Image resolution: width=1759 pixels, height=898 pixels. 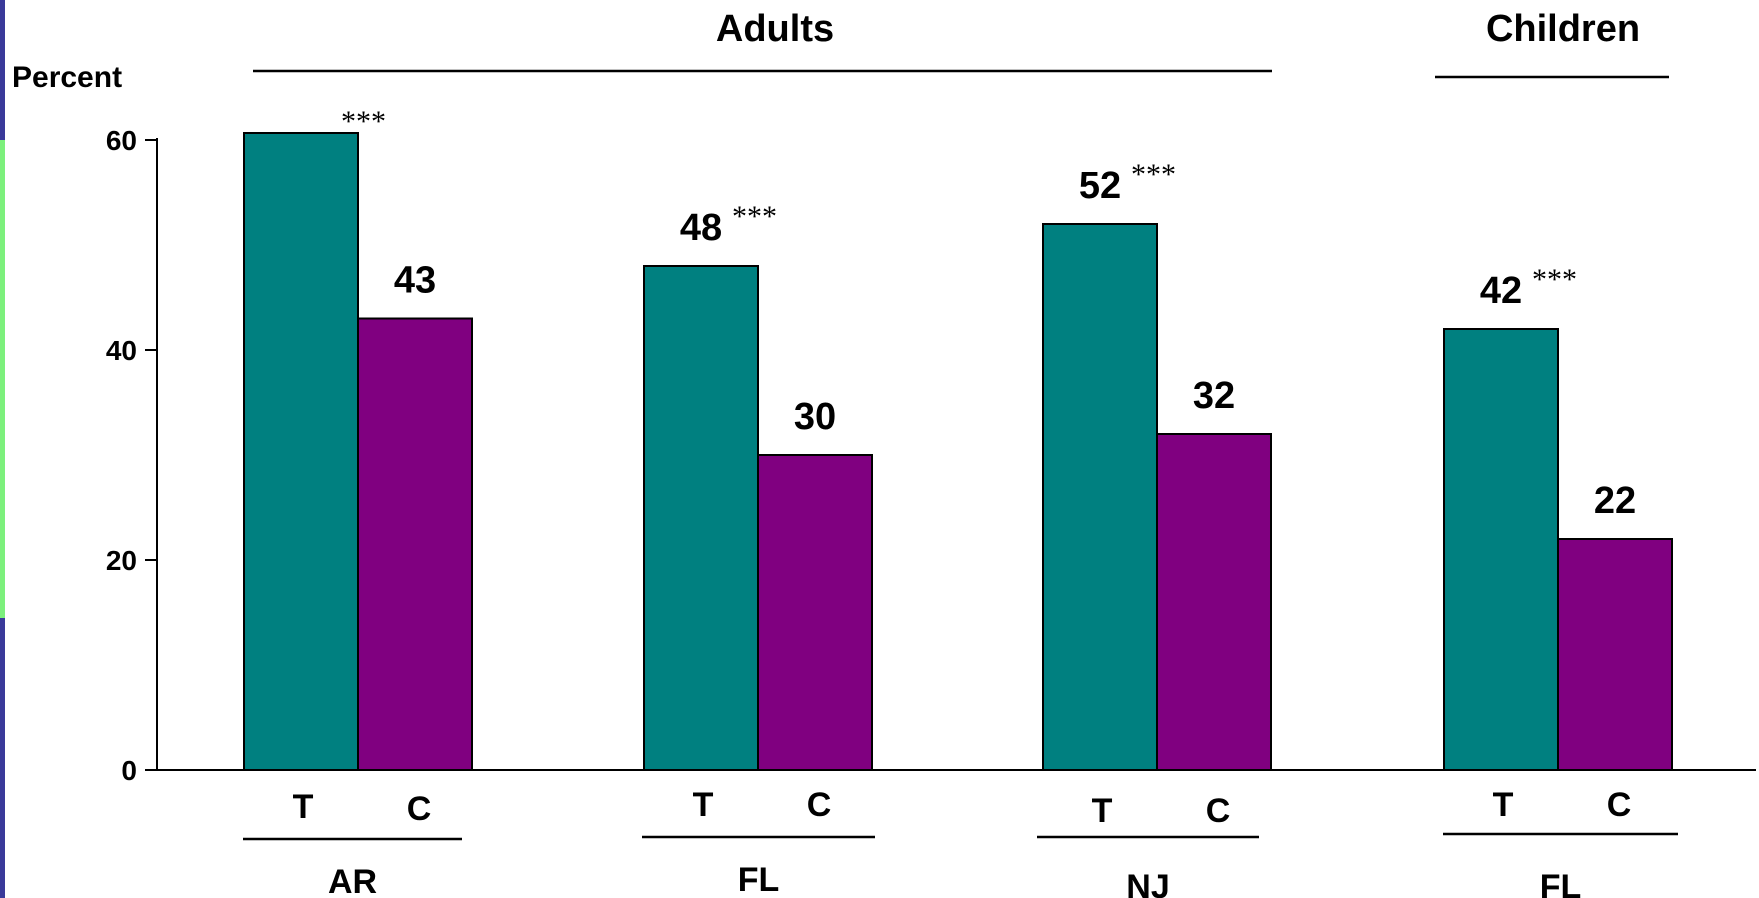 What do you see at coordinates (775, 29) in the screenshot?
I see `group-title-adults: Adults` at bounding box center [775, 29].